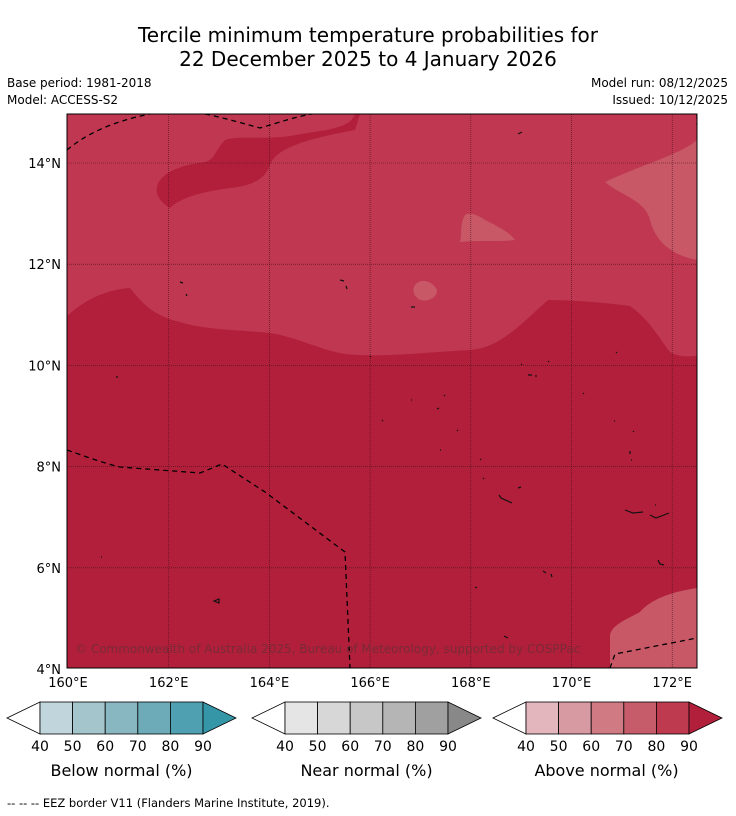  Describe the element at coordinates (606, 770) in the screenshot. I see `colorbar-label-above: Above normal (%)` at that location.